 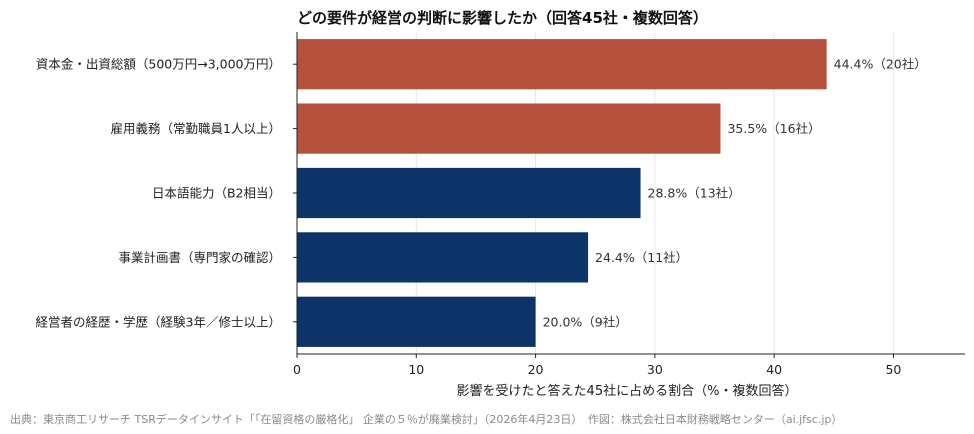 What do you see at coordinates (216, 193) in the screenshot?
I see `category-label: 日本語能力（B2相当）` at bounding box center [216, 193].